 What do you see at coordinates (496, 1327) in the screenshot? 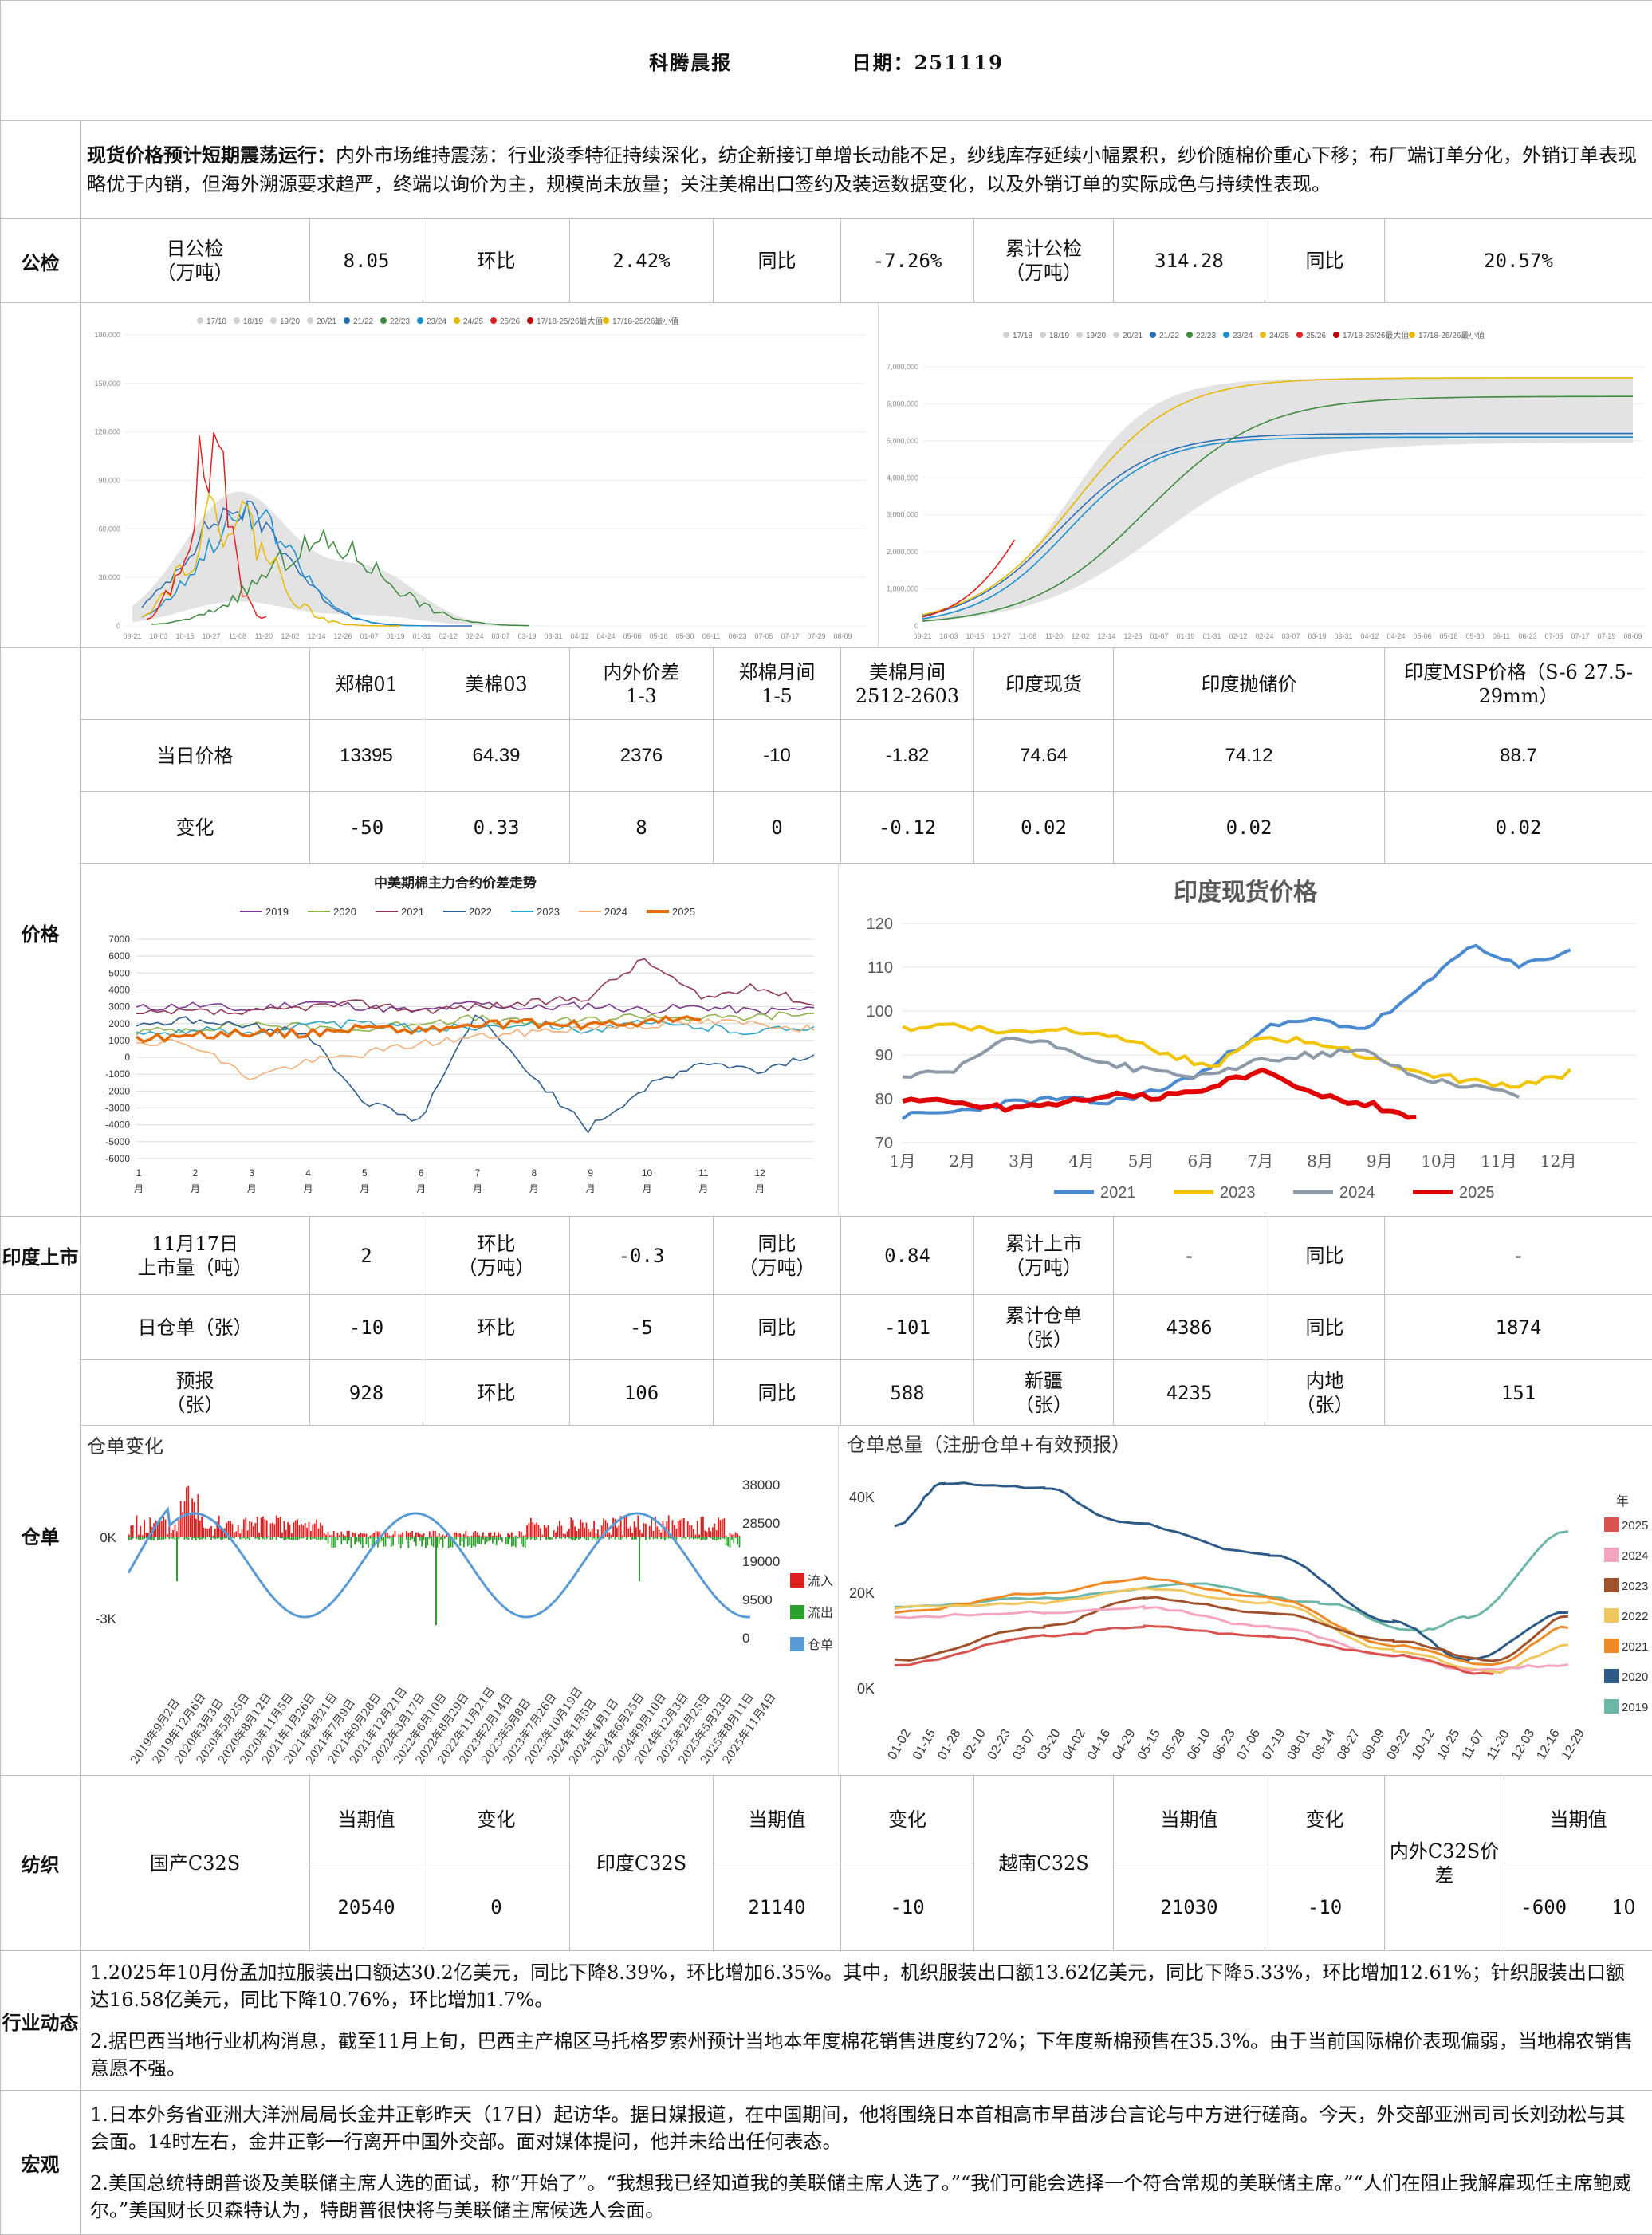
I see `warrant-mom-label: 环比` at bounding box center [496, 1327].